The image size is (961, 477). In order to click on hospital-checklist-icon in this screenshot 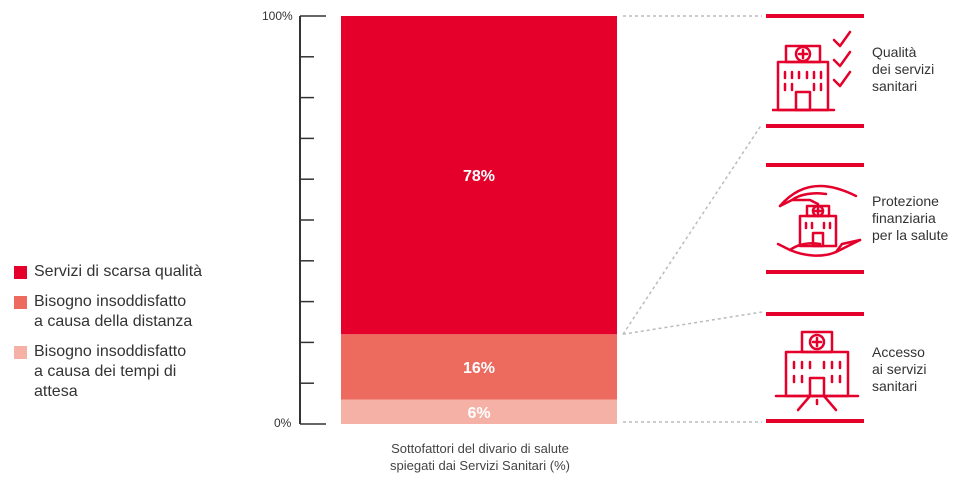, I will do `click(812, 71)`.